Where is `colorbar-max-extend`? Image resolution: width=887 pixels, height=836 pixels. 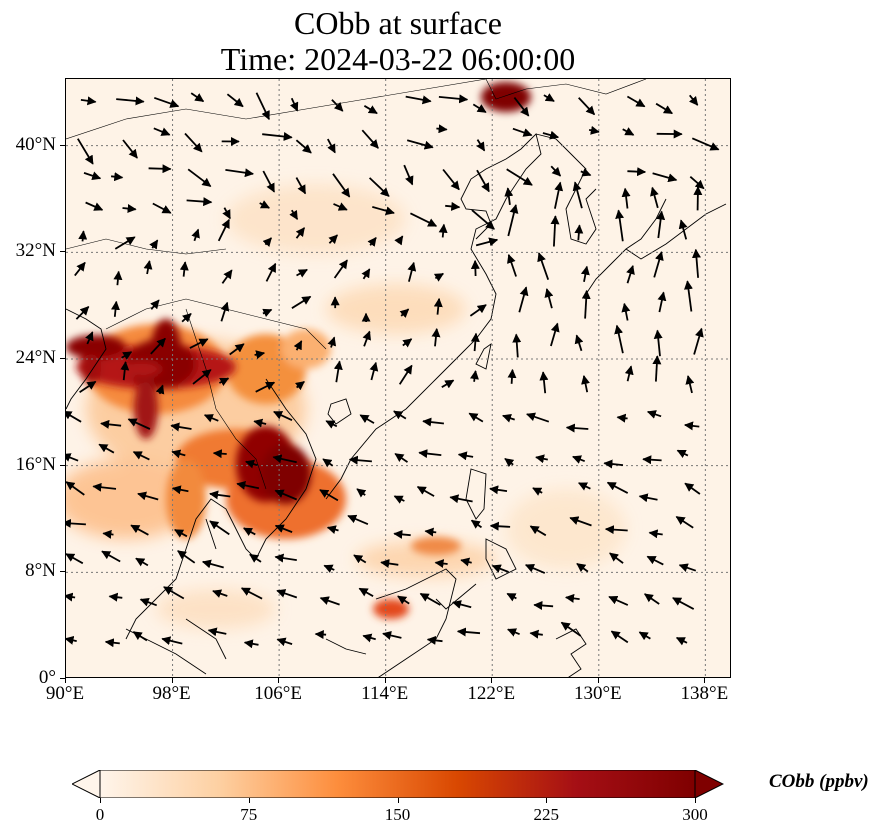
colorbar-max-extend is located at coordinates (709, 784).